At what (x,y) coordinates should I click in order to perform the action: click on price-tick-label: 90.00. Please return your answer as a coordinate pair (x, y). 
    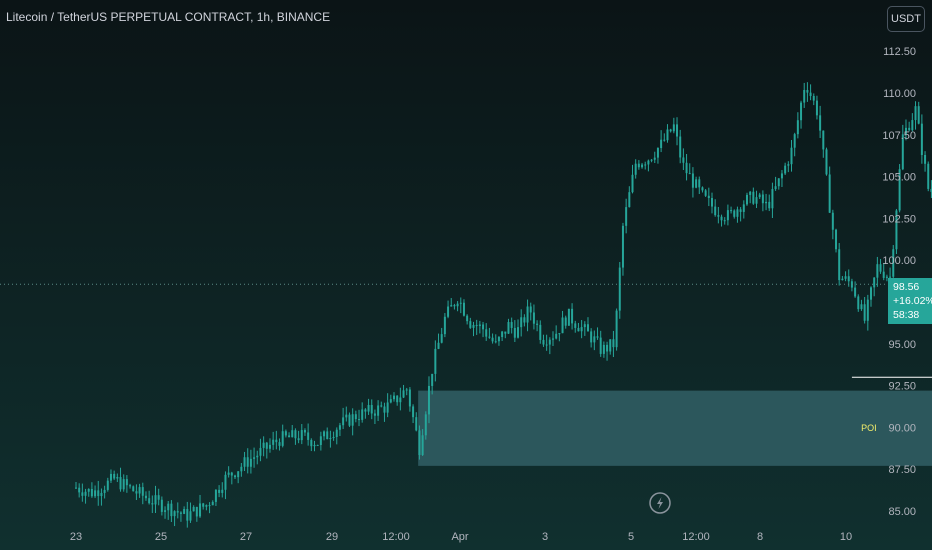
    Looking at the image, I should click on (902, 428).